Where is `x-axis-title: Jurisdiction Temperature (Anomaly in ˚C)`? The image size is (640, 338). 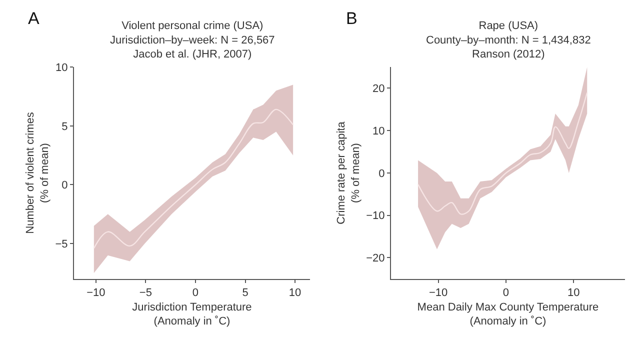 x-axis-title: Jurisdiction Temperature (Anomaly in ˚C) is located at coordinates (192, 314).